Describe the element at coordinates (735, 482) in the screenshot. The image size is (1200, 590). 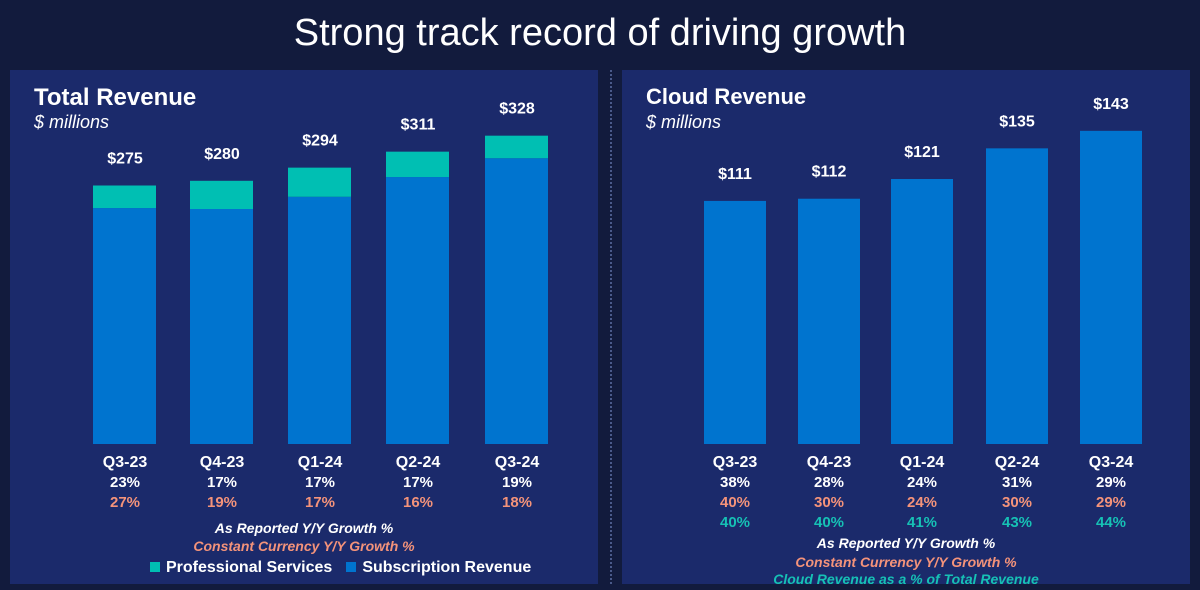
I see `growth-value: 38%` at that location.